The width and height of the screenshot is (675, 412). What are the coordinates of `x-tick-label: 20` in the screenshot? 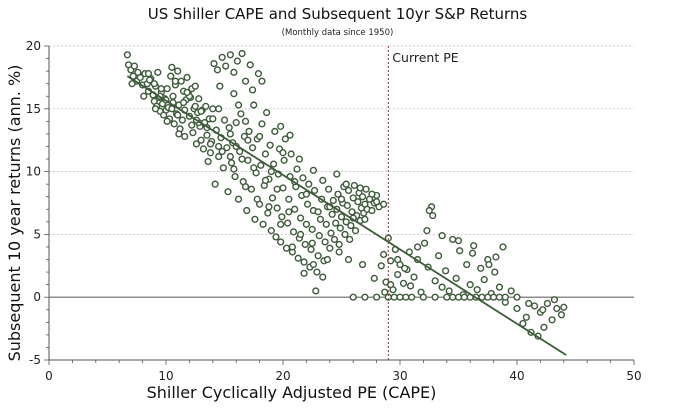 It's located at (282, 376).